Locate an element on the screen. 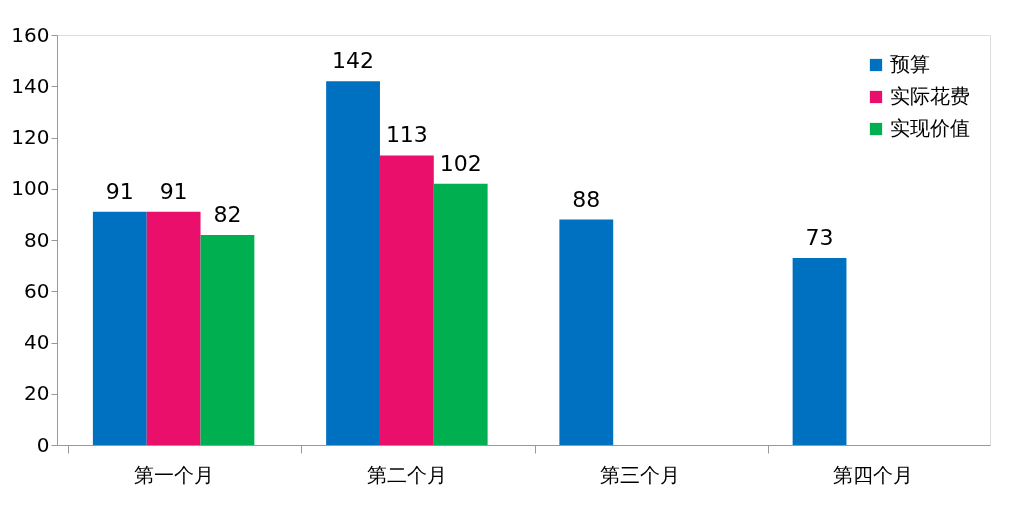 This screenshot has width=1015, height=505. legend-label: 预算 is located at coordinates (910, 64).